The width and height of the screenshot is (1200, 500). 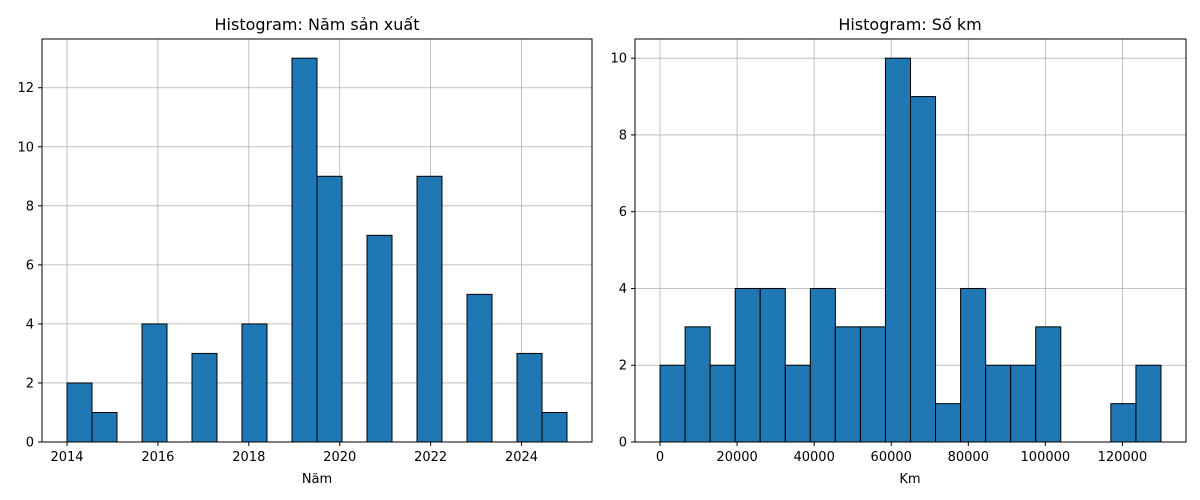 I want to click on x-axis-label-year: Năm, so click(x=317, y=479).